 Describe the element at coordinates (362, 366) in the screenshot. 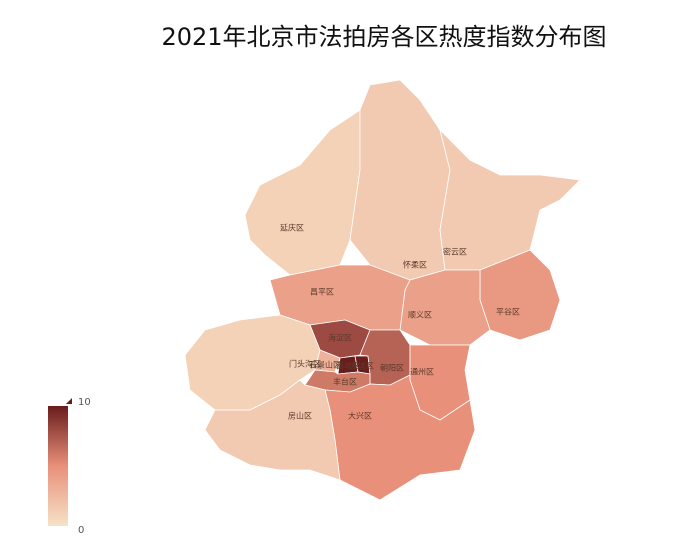

I see `region-label: 东城区` at that location.